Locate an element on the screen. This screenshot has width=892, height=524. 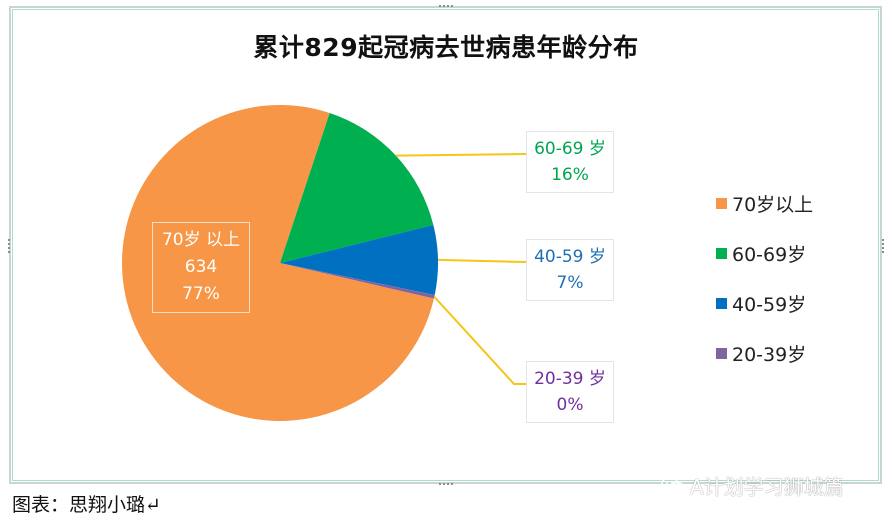
data-label-20-39: 20-39 岁 0% is located at coordinates (570, 392).